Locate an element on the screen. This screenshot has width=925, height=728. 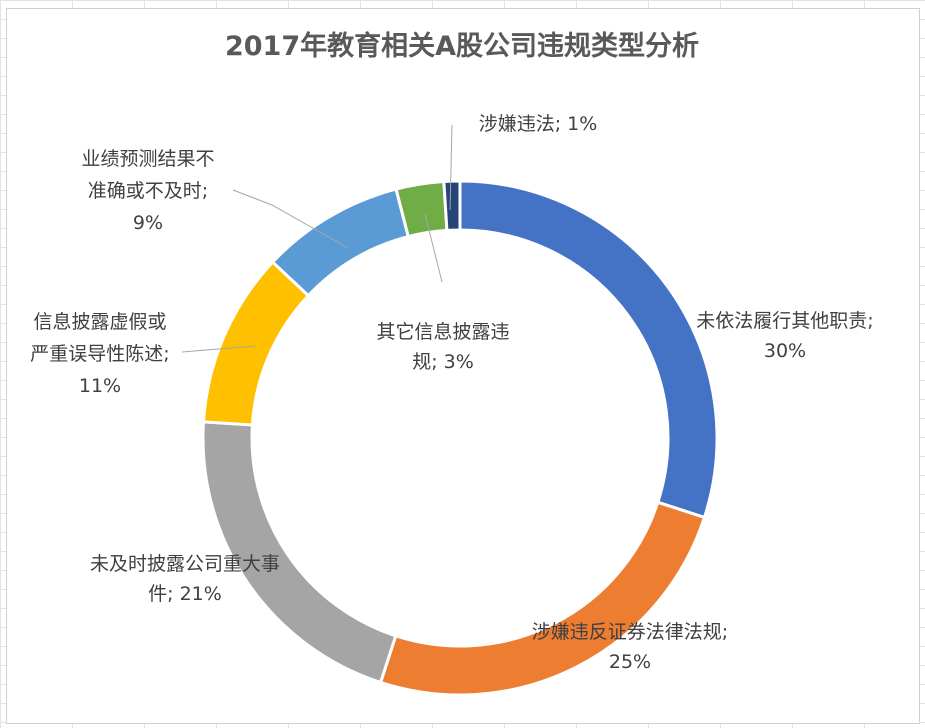
data-label-line: 25% is located at coordinates (630, 662).